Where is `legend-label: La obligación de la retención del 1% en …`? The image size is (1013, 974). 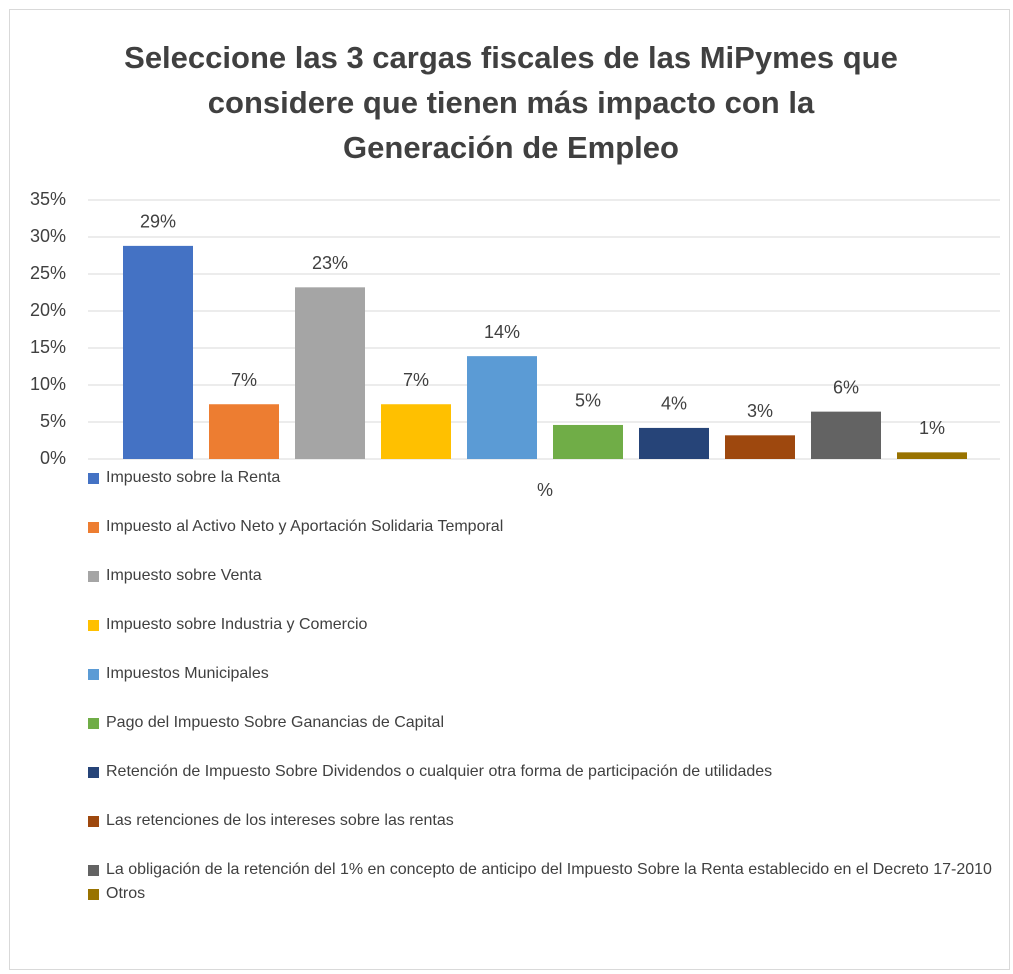 legend-label: La obligación de la retención del 1% en … is located at coordinates (549, 869).